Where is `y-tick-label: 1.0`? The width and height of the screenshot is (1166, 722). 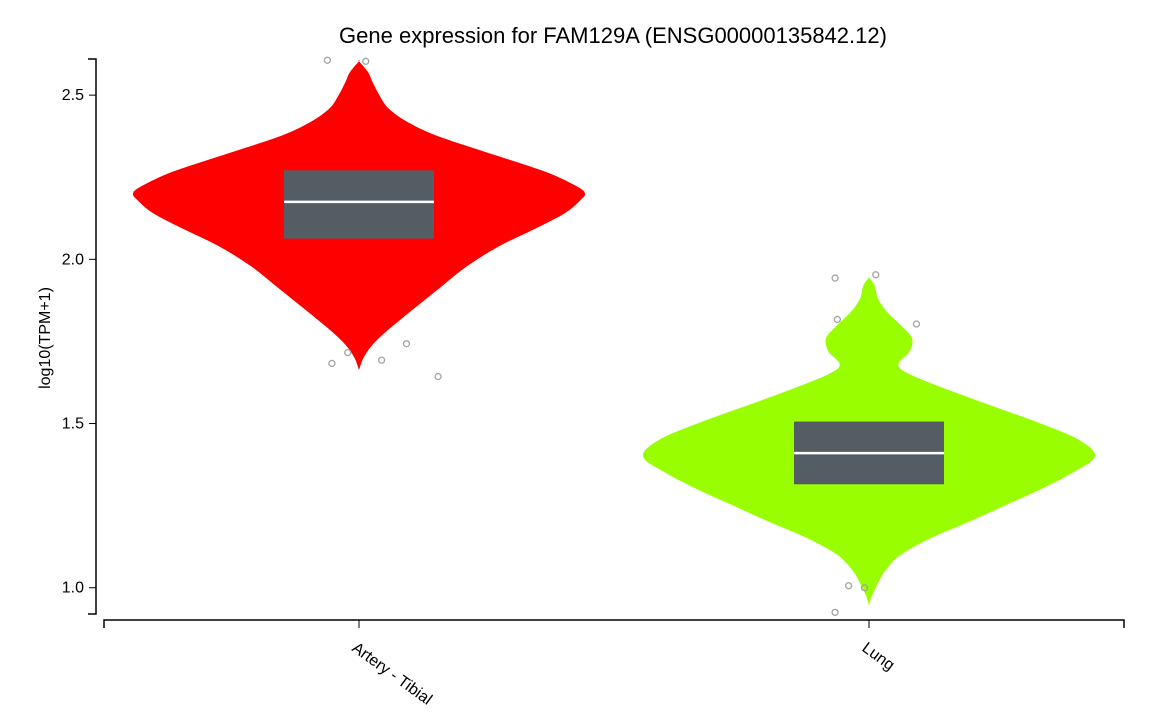 y-tick-label: 1.0 is located at coordinates (73, 588).